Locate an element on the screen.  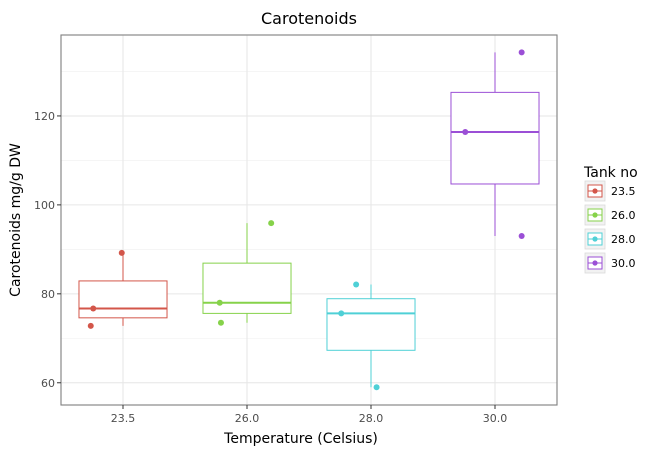
chart-title: Carotenoids is located at coordinates (309, 18).